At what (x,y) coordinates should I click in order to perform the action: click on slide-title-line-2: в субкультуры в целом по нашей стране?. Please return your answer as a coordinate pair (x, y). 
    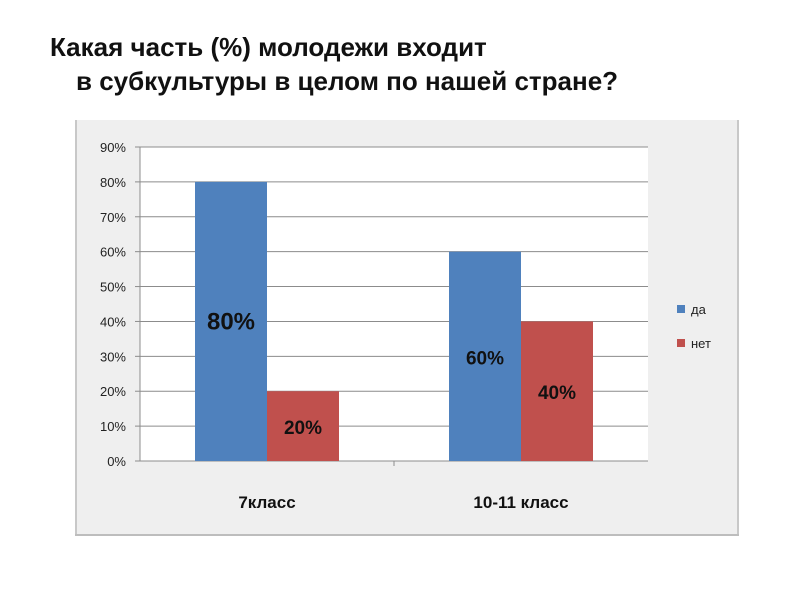
    Looking at the image, I should click on (347, 81).